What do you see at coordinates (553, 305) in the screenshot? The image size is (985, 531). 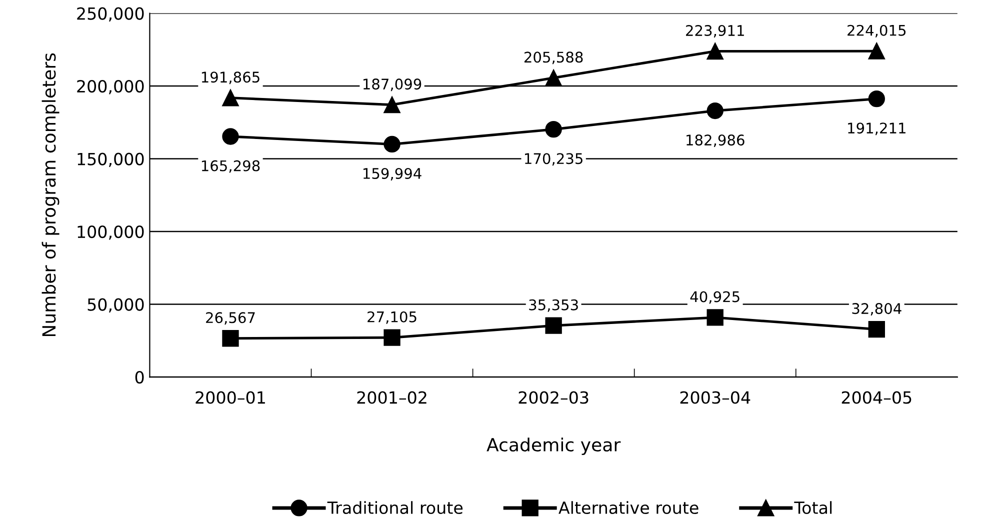 I see `data-label: 35,353` at bounding box center [553, 305].